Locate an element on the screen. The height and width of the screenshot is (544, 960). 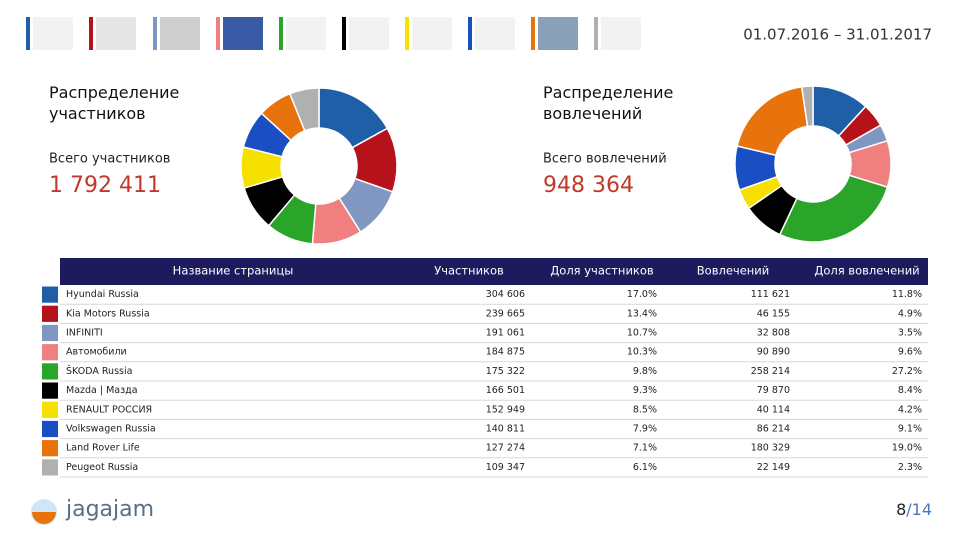
cell: 9.8% is located at coordinates (645, 371).